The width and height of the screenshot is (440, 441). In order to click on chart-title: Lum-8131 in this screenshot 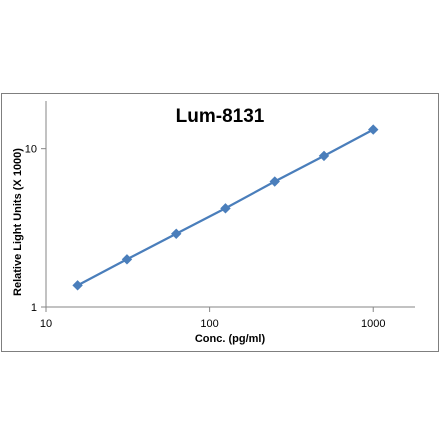, I will do `click(220, 116)`.